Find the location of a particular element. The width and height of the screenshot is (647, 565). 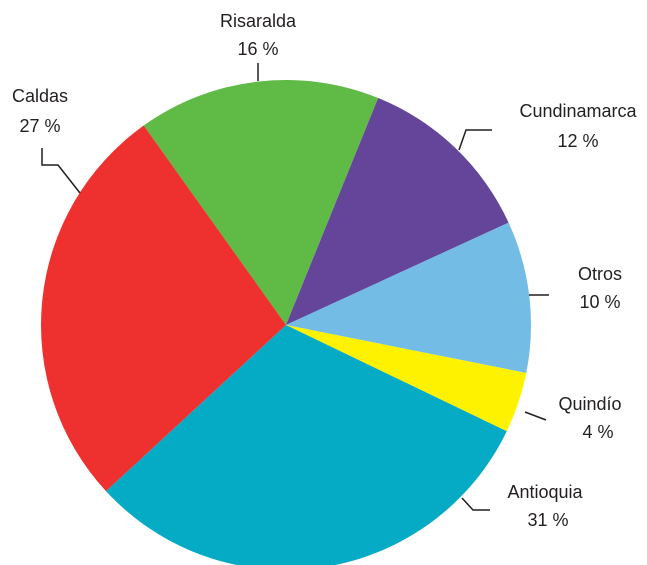

slice-label: Cundinamarca is located at coordinates (578, 111).